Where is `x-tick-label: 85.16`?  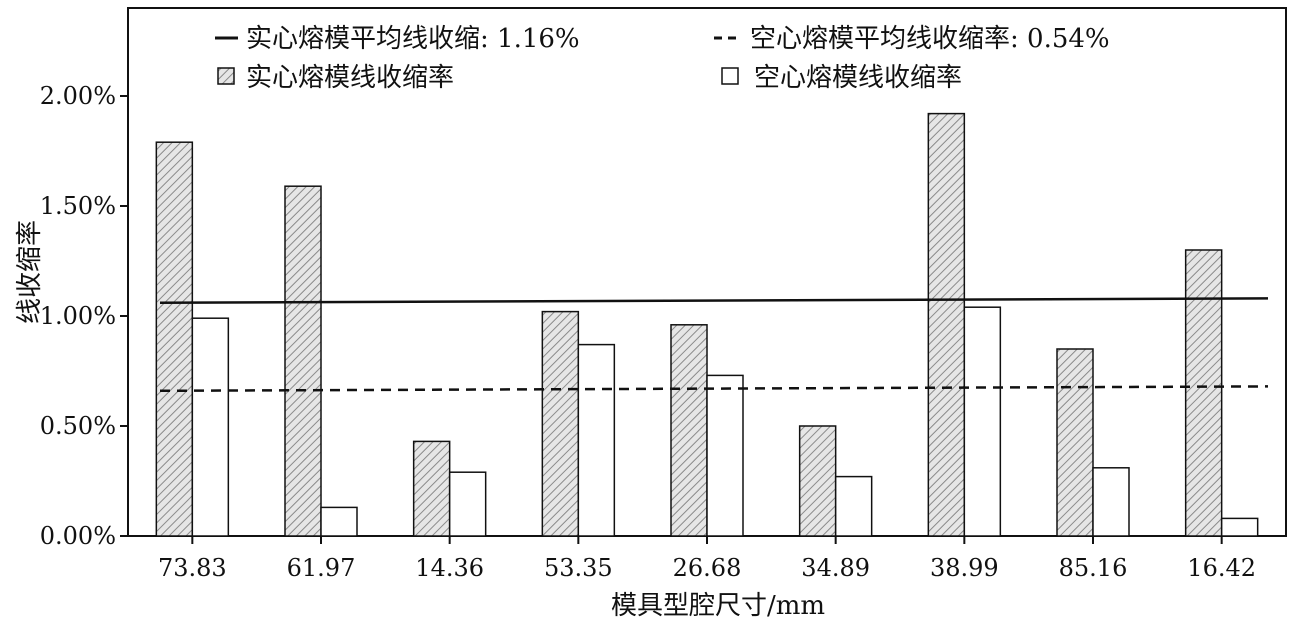 x-tick-label: 85.16 is located at coordinates (1093, 568).